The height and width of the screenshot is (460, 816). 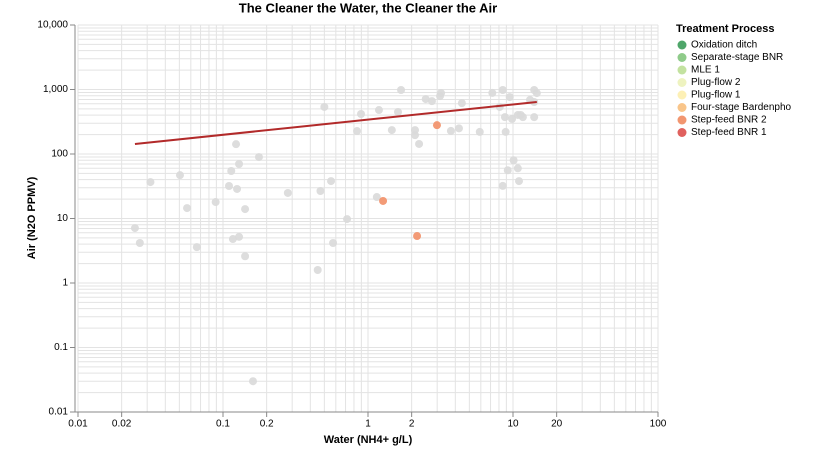 What do you see at coordinates (78, 424) in the screenshot?
I see `x-tick-label: 0.01` at bounding box center [78, 424].